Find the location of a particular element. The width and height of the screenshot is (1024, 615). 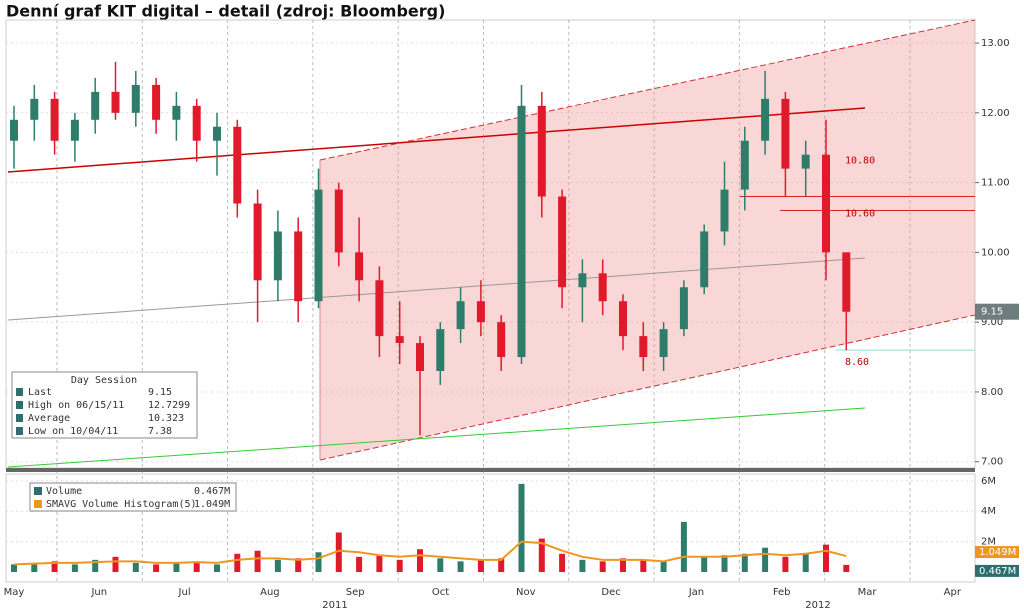

y-tick-label: 10.00 is located at coordinates (995, 252).